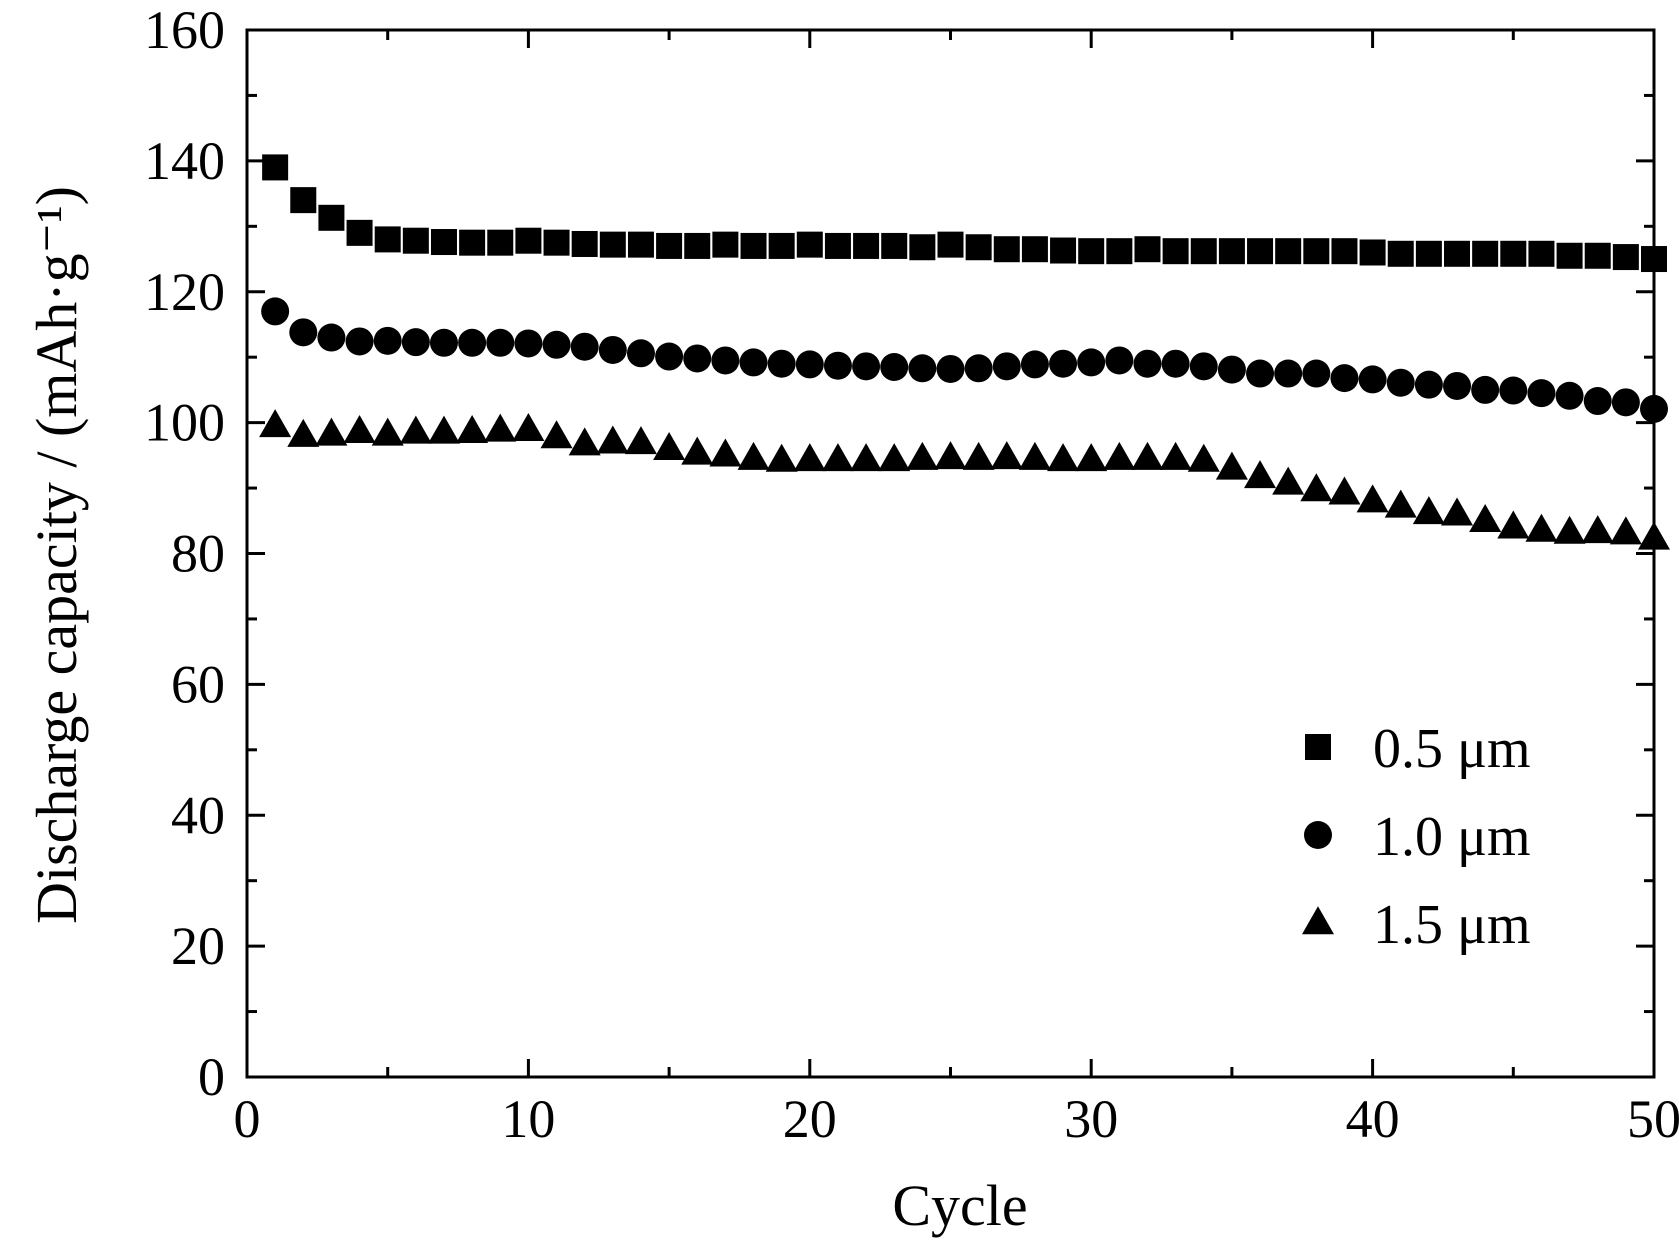 The height and width of the screenshot is (1249, 1679). What do you see at coordinates (1653, 1119) in the screenshot?
I see `x-tick-label: 50` at bounding box center [1653, 1119].